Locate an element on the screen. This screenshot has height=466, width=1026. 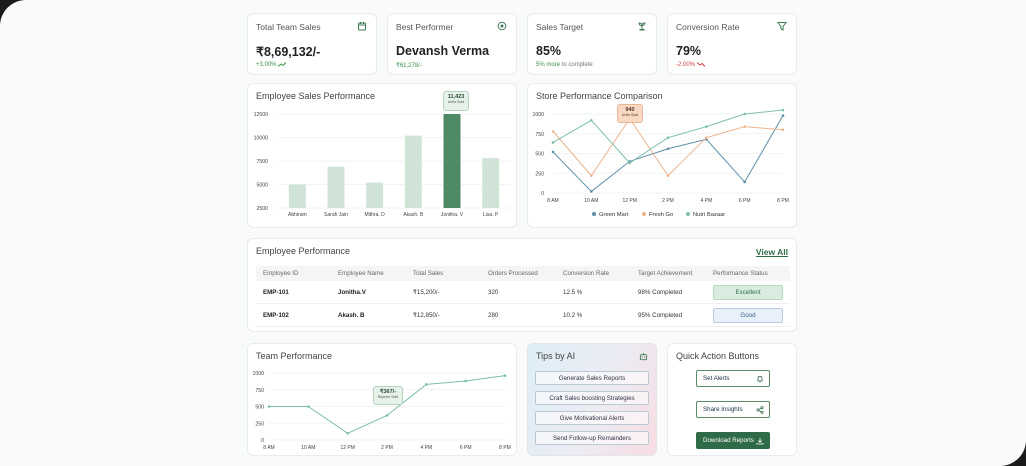
cell-total-sales: ₹15,200/- is located at coordinates (443, 292).